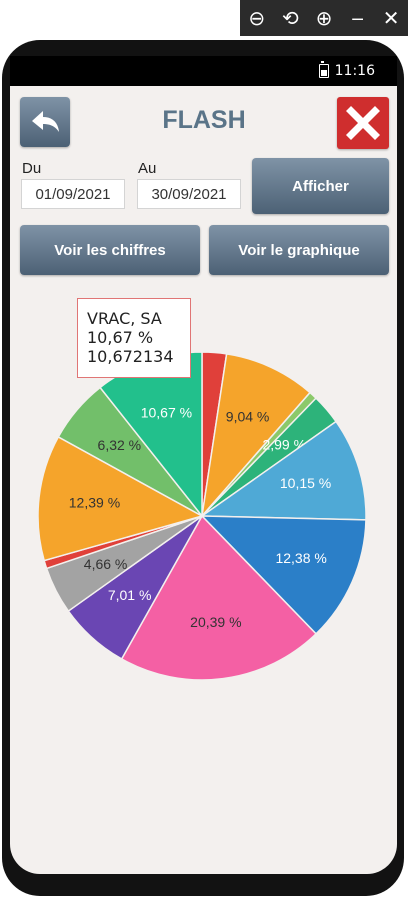  Describe the element at coordinates (290, 18) in the screenshot. I see `rotate-icon: ⟲` at that location.